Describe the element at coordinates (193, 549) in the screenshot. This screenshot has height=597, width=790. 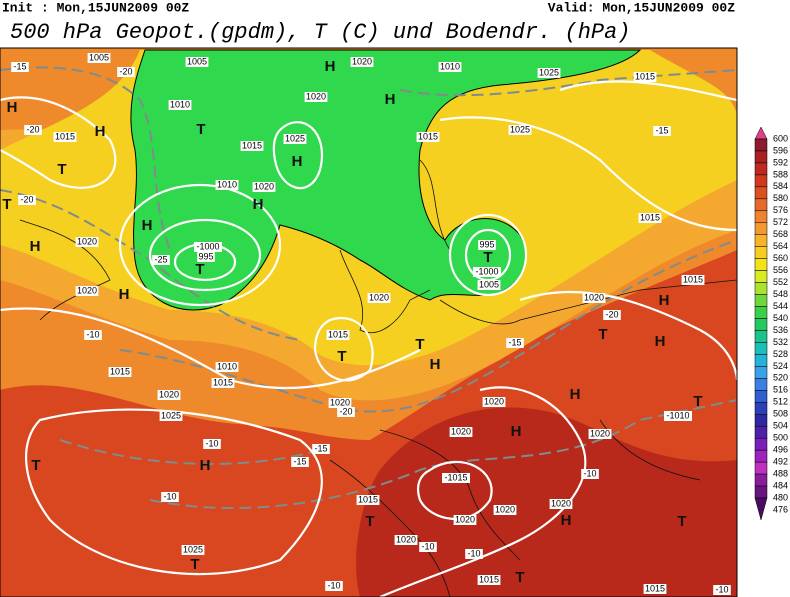
I see `contour-label: 1025` at that location.